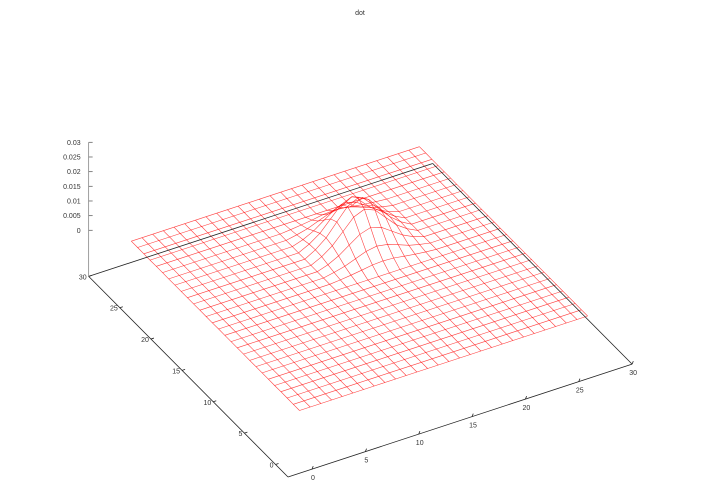  I want to click on z-tick-label: 0.025, so click(72, 157).